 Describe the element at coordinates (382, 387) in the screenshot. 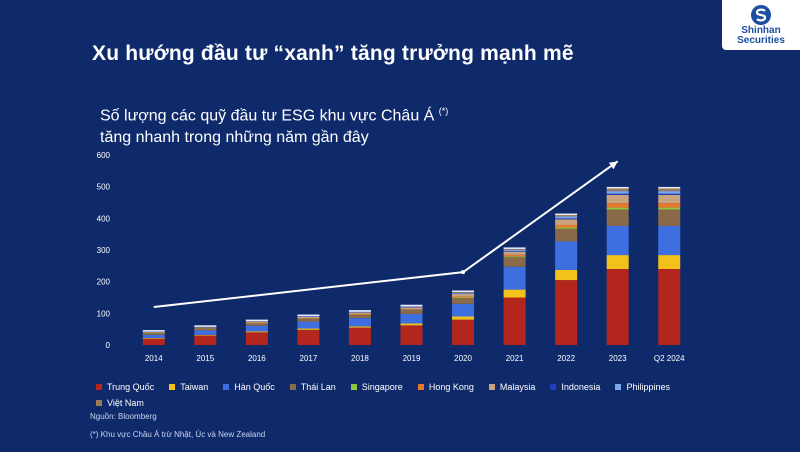

I see `legend-label: Singapore` at that location.